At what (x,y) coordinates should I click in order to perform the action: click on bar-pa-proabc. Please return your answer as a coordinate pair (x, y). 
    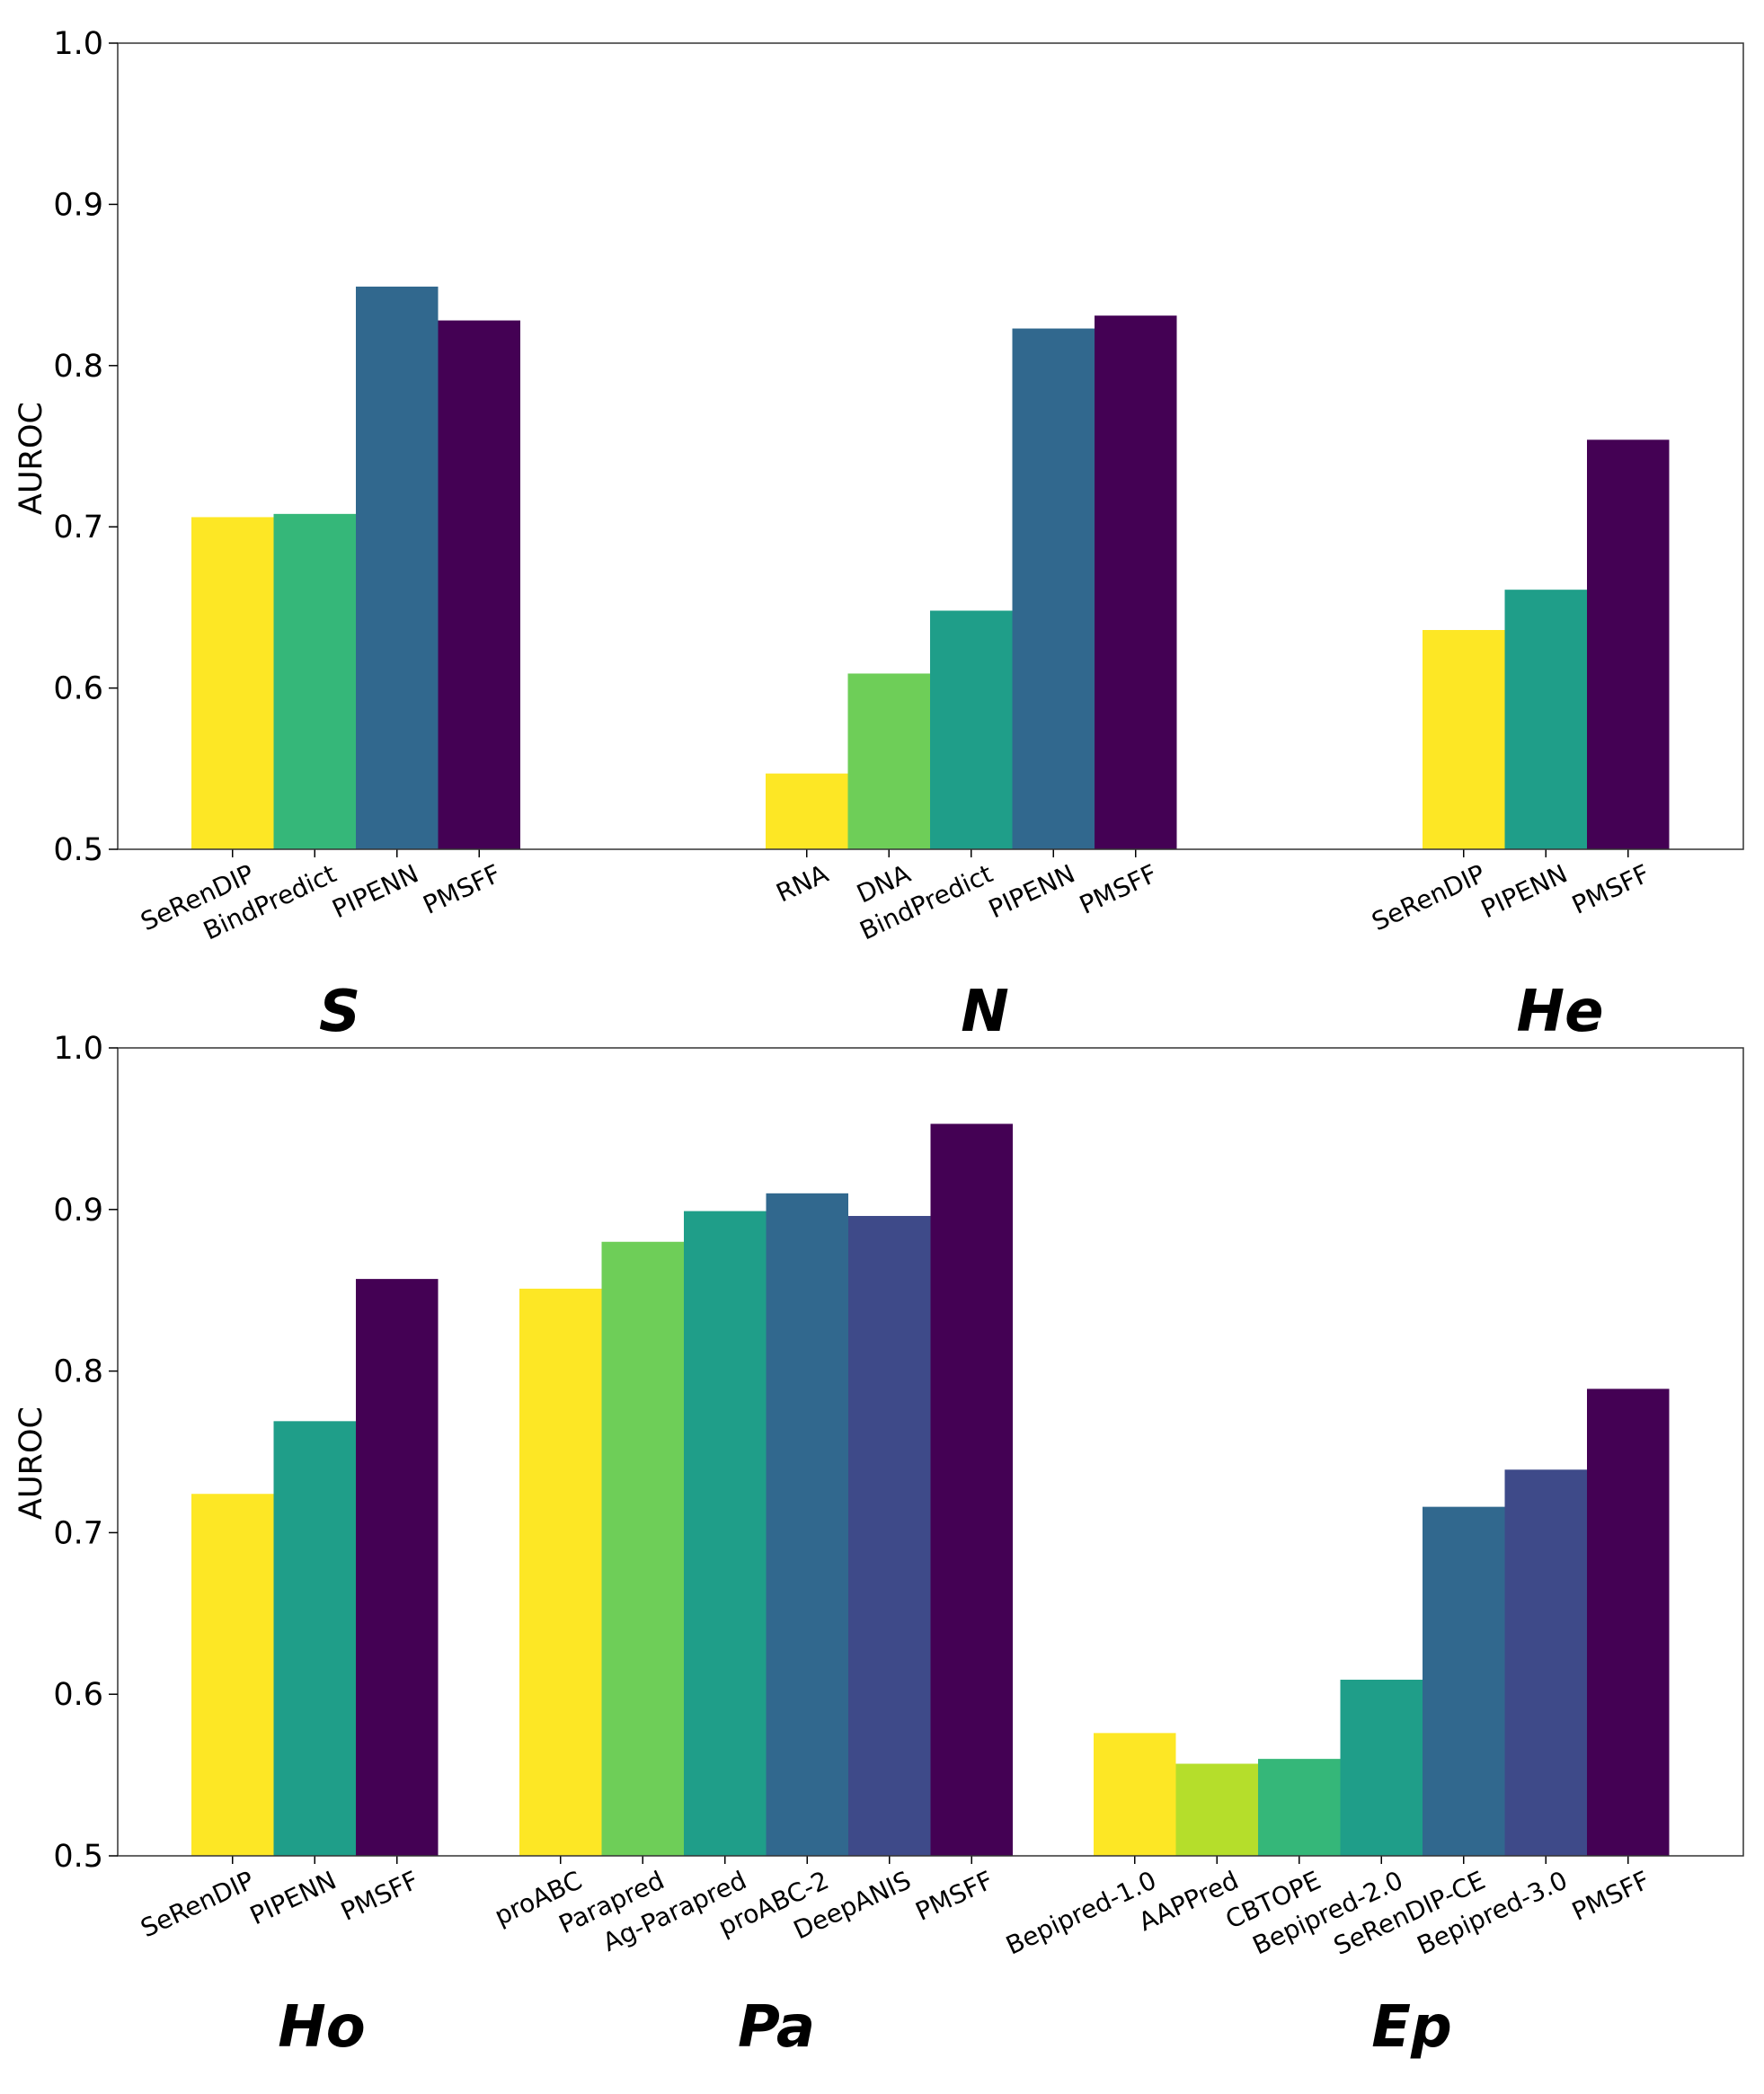
    Looking at the image, I should click on (560, 1572).